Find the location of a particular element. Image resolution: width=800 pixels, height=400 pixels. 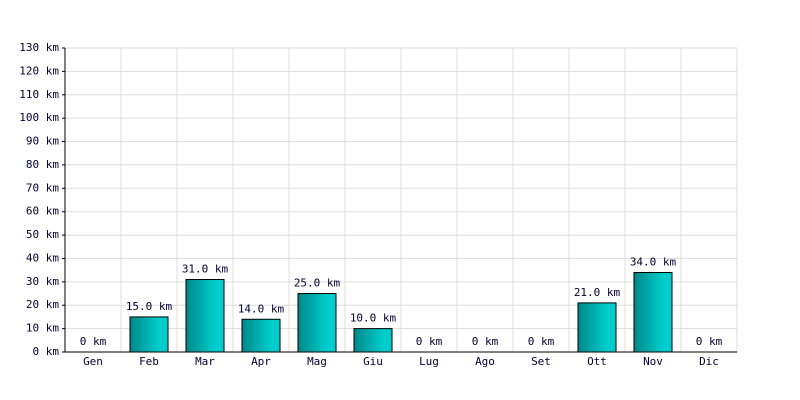

y-tick-label: 100 km is located at coordinates (39, 117).